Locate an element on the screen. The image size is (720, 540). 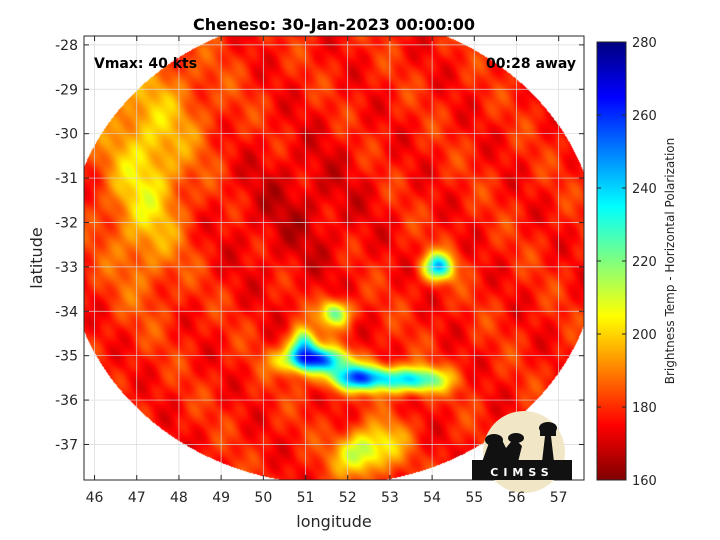
x-tick-label: 56 is located at coordinates (517, 498).